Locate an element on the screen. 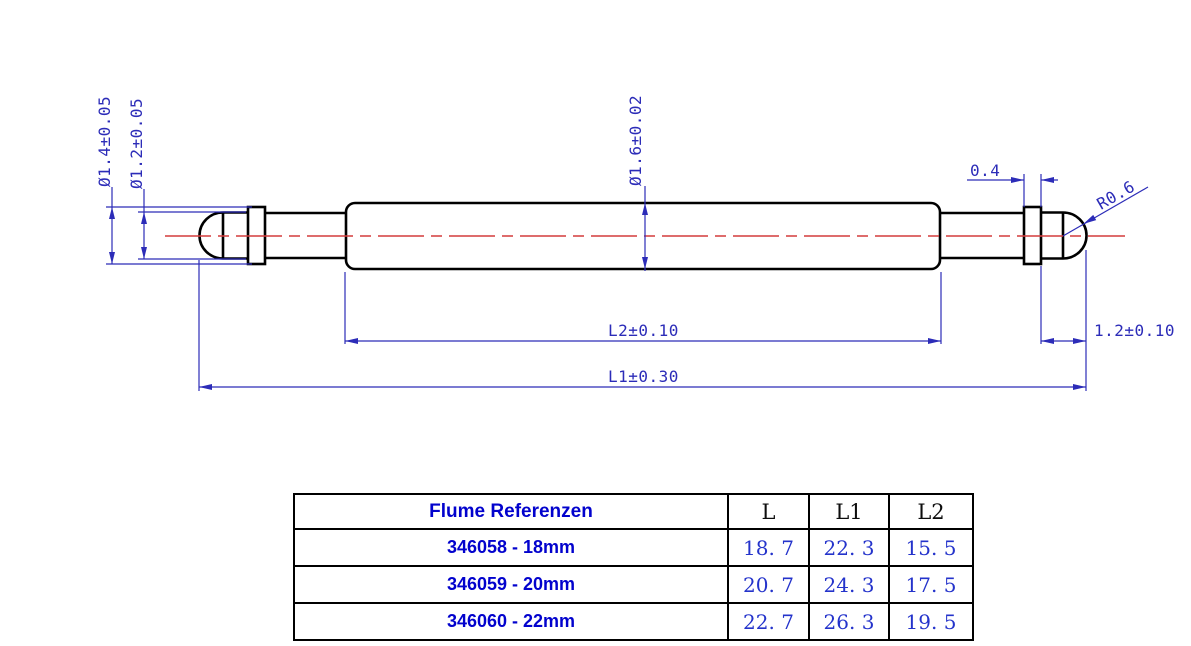  dim-label-tip-length: 1.2±0.10 is located at coordinates (1134, 330).